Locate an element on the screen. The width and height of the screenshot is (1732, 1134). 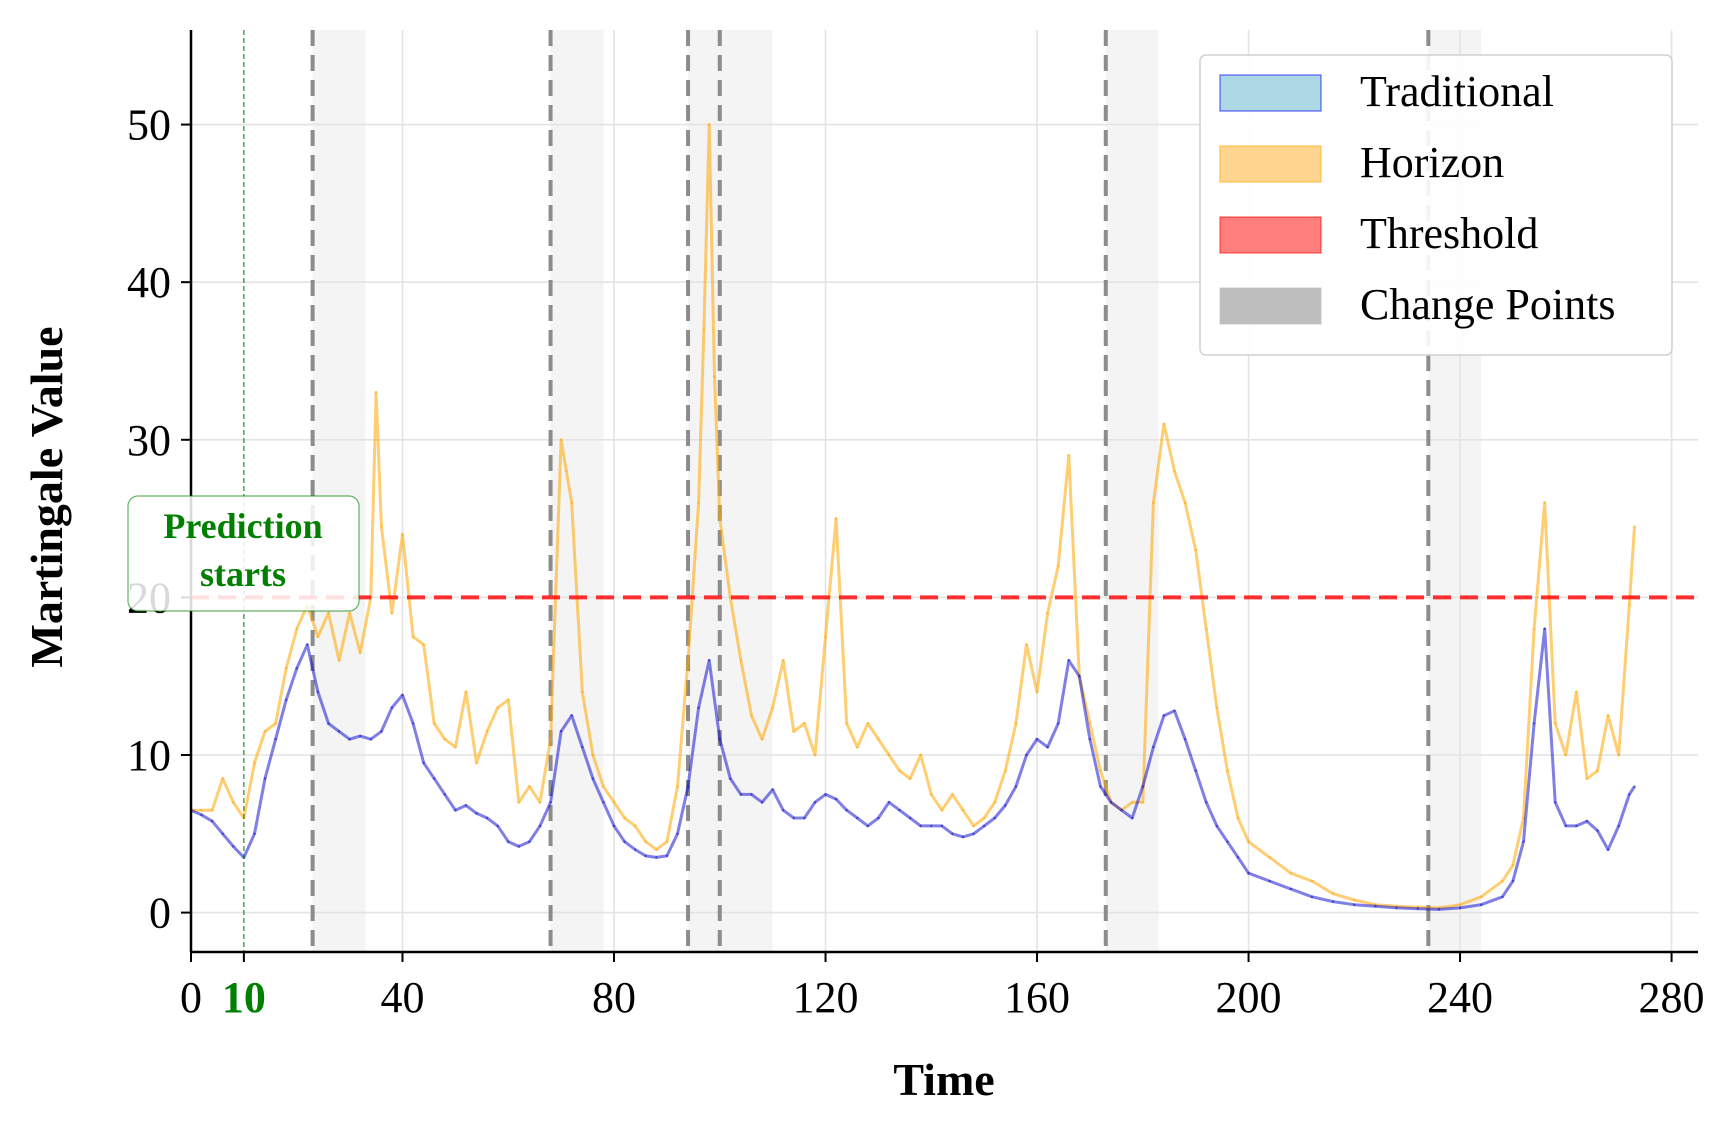
legend-label-1: Horizon is located at coordinates (1432, 162).